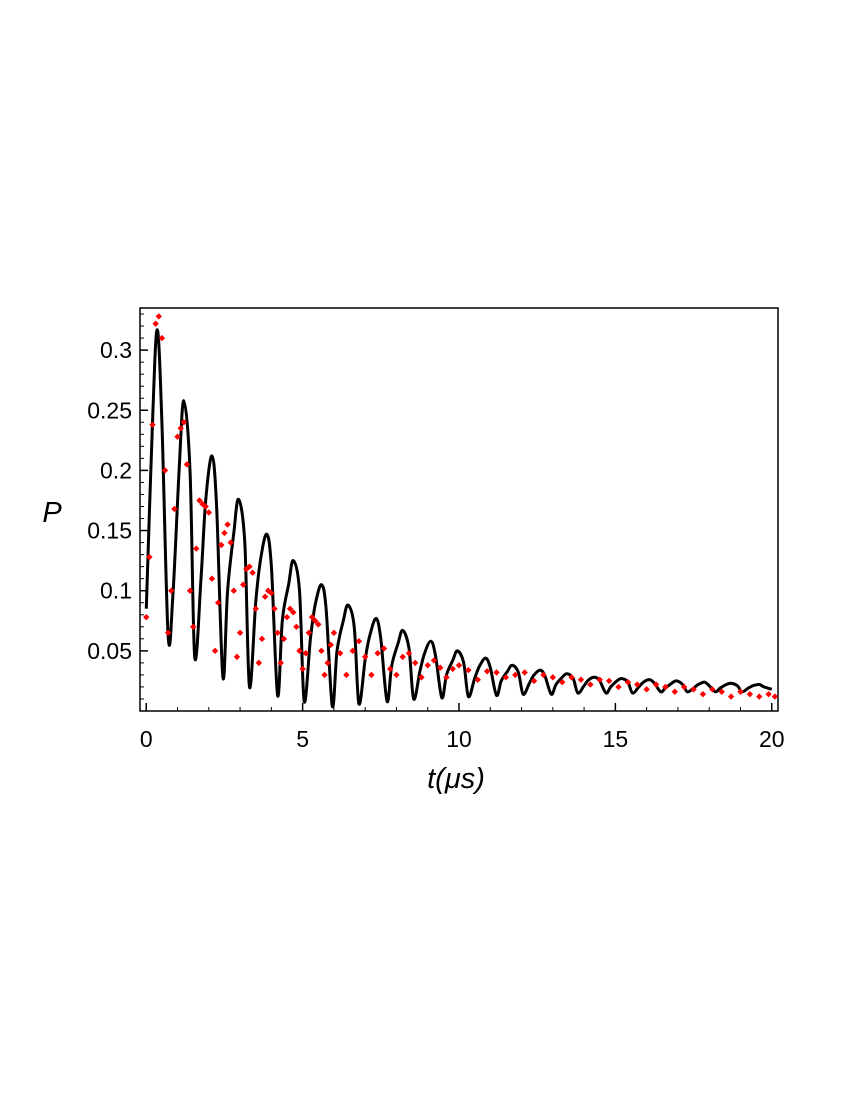 The height and width of the screenshot is (1100, 850). What do you see at coordinates (616, 739) in the screenshot?
I see `x-tick-label: 15` at bounding box center [616, 739].